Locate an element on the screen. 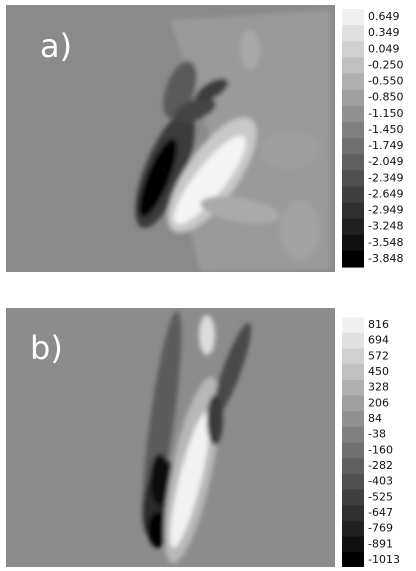  colorbar-label: -282 is located at coordinates (380, 465).